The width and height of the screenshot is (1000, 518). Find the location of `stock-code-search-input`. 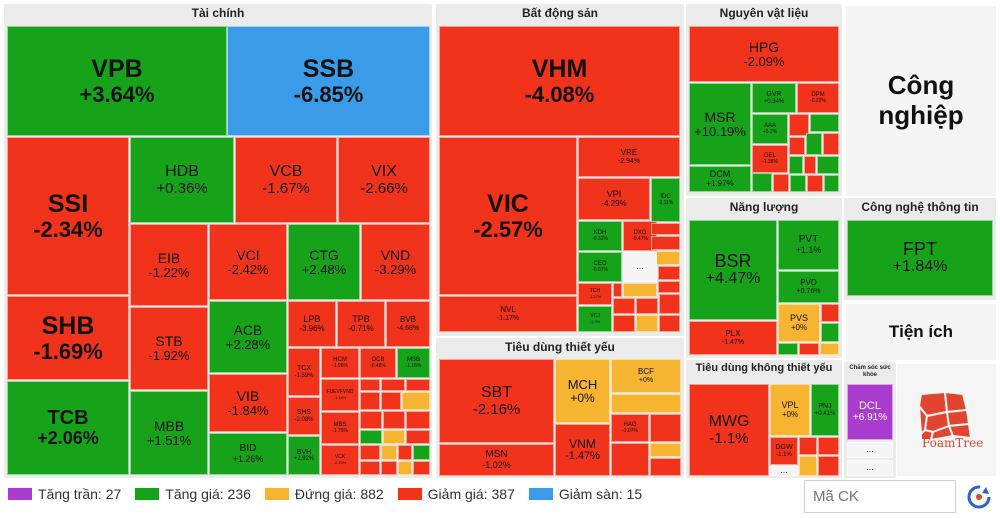

stock-code-search-input is located at coordinates (880, 496).